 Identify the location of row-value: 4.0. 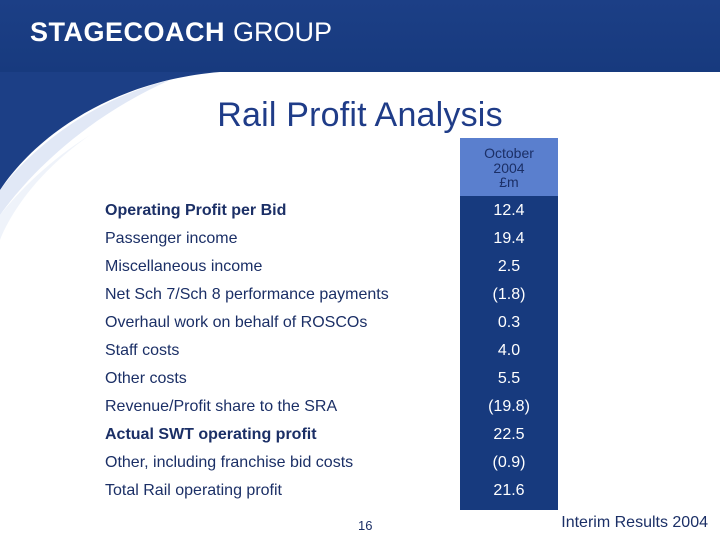
(509, 350).